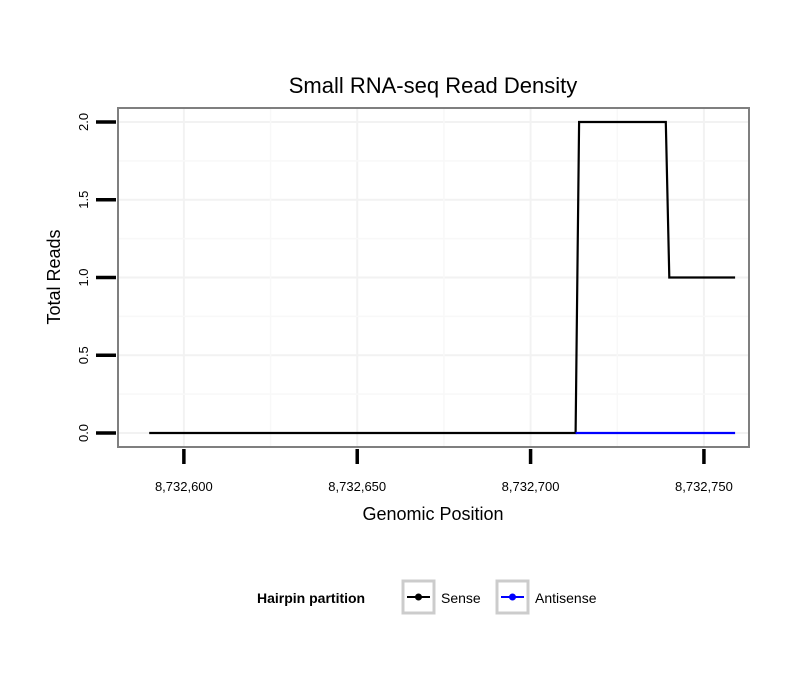  What do you see at coordinates (444, 471) in the screenshot?
I see `x-axis: 8,732,600 8,732,650 8,732,700 8,732,750` at bounding box center [444, 471].